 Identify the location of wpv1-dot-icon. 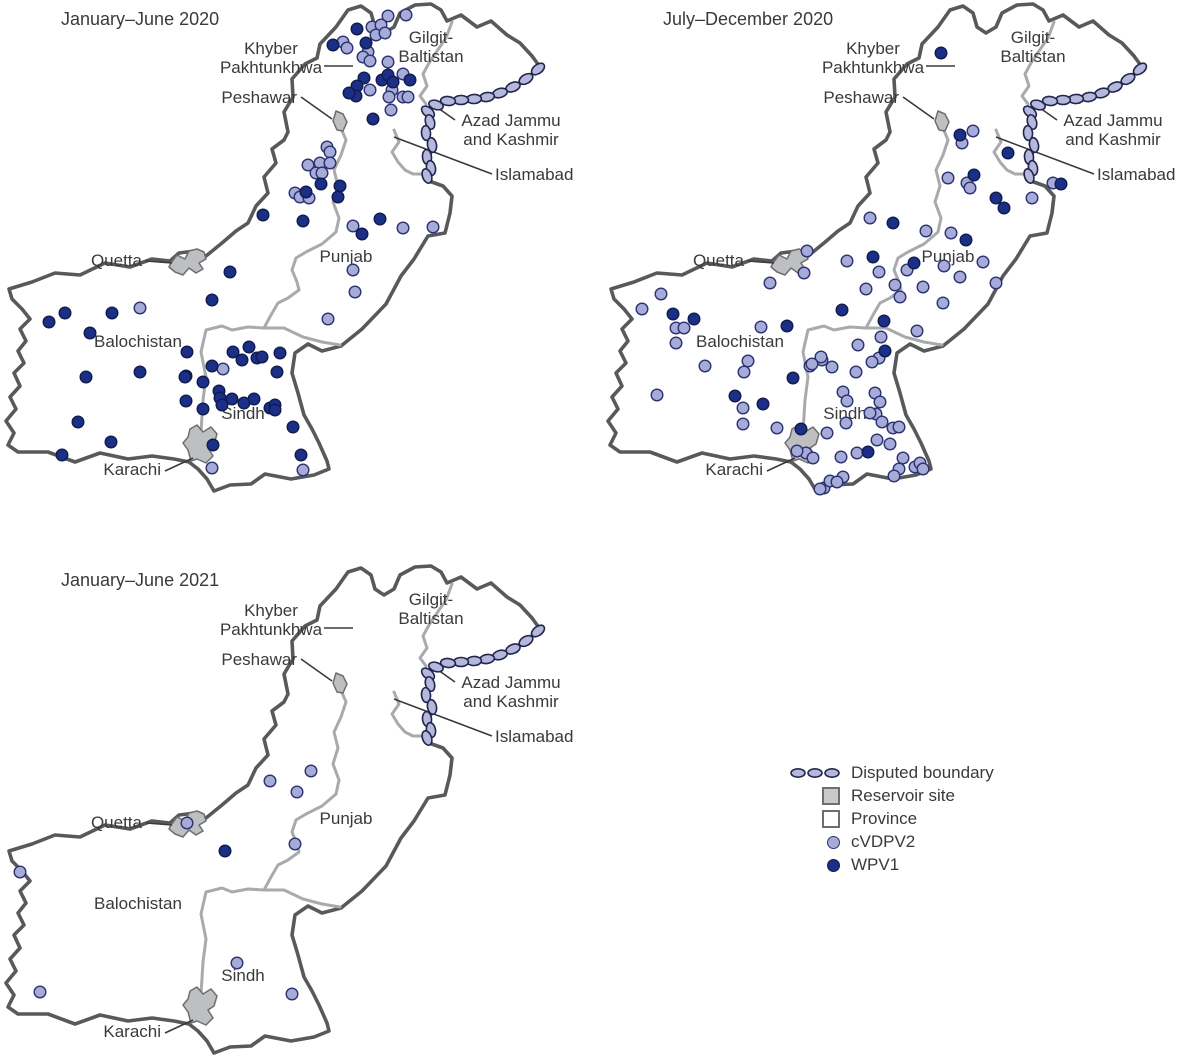
(813, 865).